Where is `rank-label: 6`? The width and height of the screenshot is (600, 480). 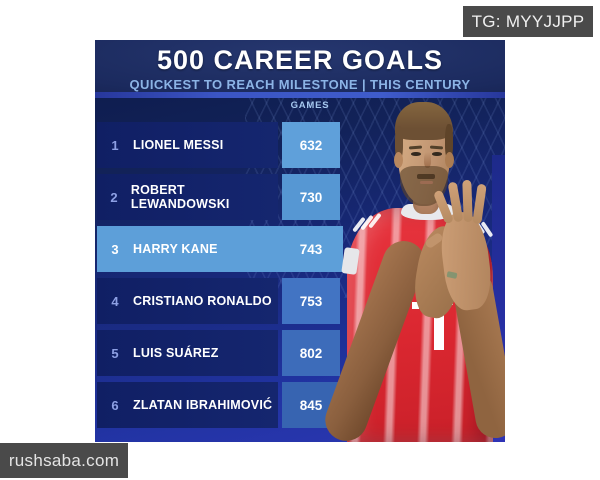 rank-label: 6 is located at coordinates (115, 405).